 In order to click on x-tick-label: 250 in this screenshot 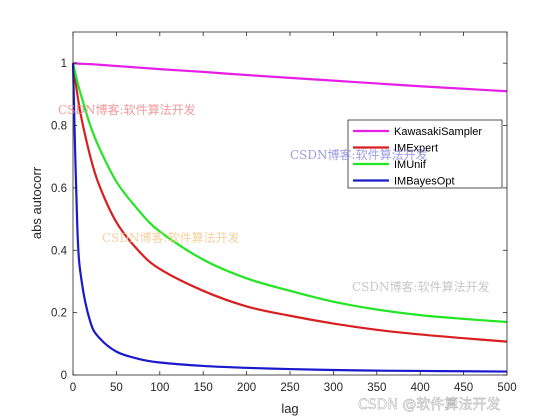, I will do `click(289, 388)`.